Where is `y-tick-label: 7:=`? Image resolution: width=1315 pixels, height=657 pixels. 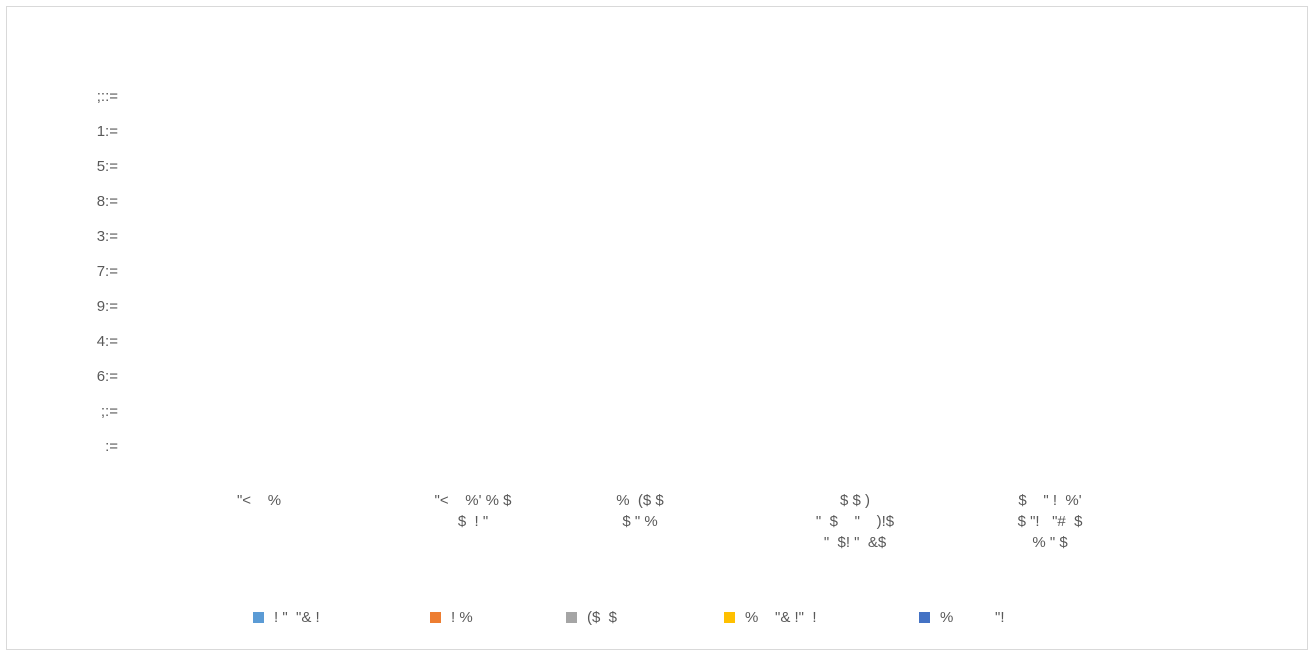
y-tick-label: 7:= is located at coordinates (107, 271).